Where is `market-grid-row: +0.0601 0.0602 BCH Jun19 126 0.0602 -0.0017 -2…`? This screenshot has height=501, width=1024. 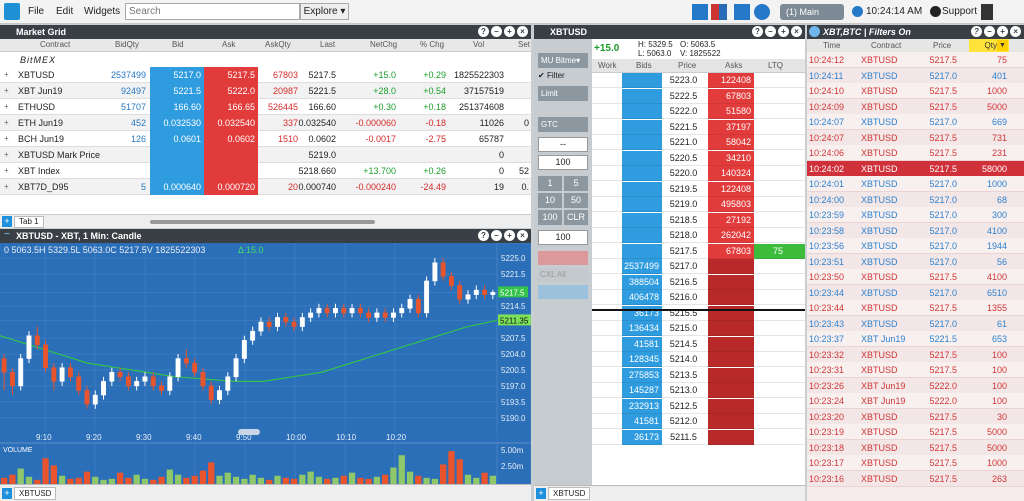 market-grid-row: +0.0601 0.0602 BCH Jun19 126 0.0602 -0.0017 -2… is located at coordinates (265, 139).